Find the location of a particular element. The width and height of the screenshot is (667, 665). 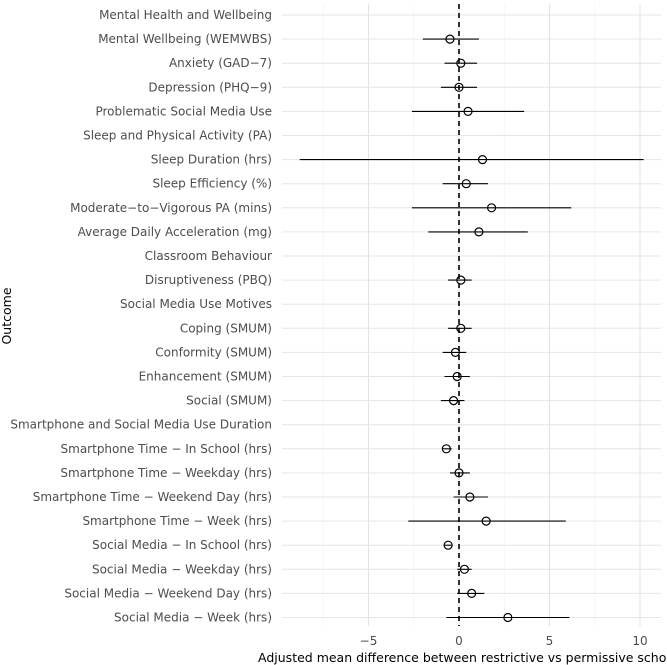

section-header-label: Social Media Use Motives is located at coordinates (196, 304).